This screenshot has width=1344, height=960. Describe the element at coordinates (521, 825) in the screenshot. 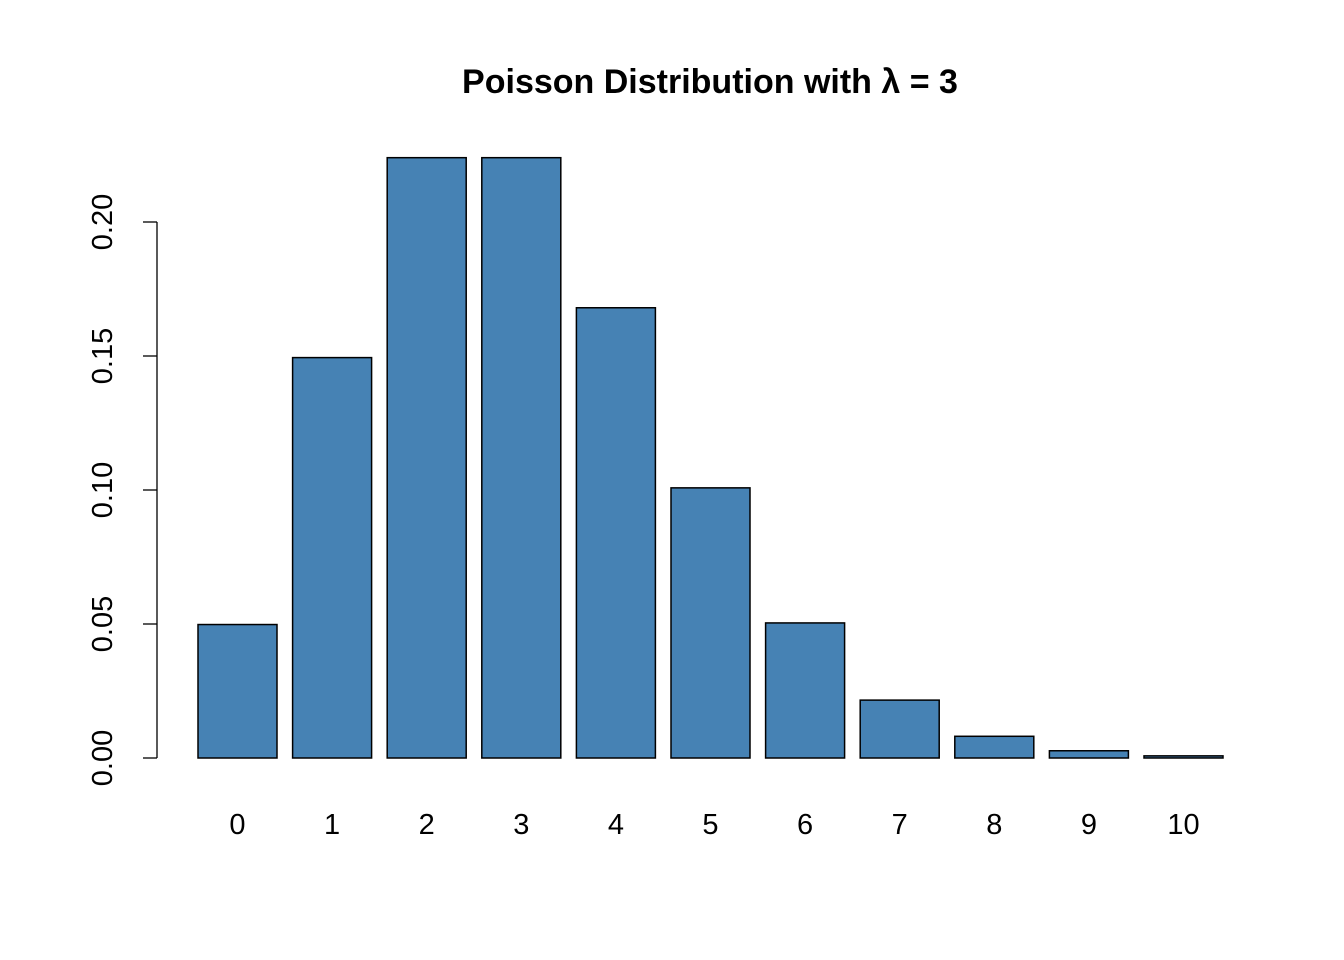

I see `x-tick-label: 3` at that location.